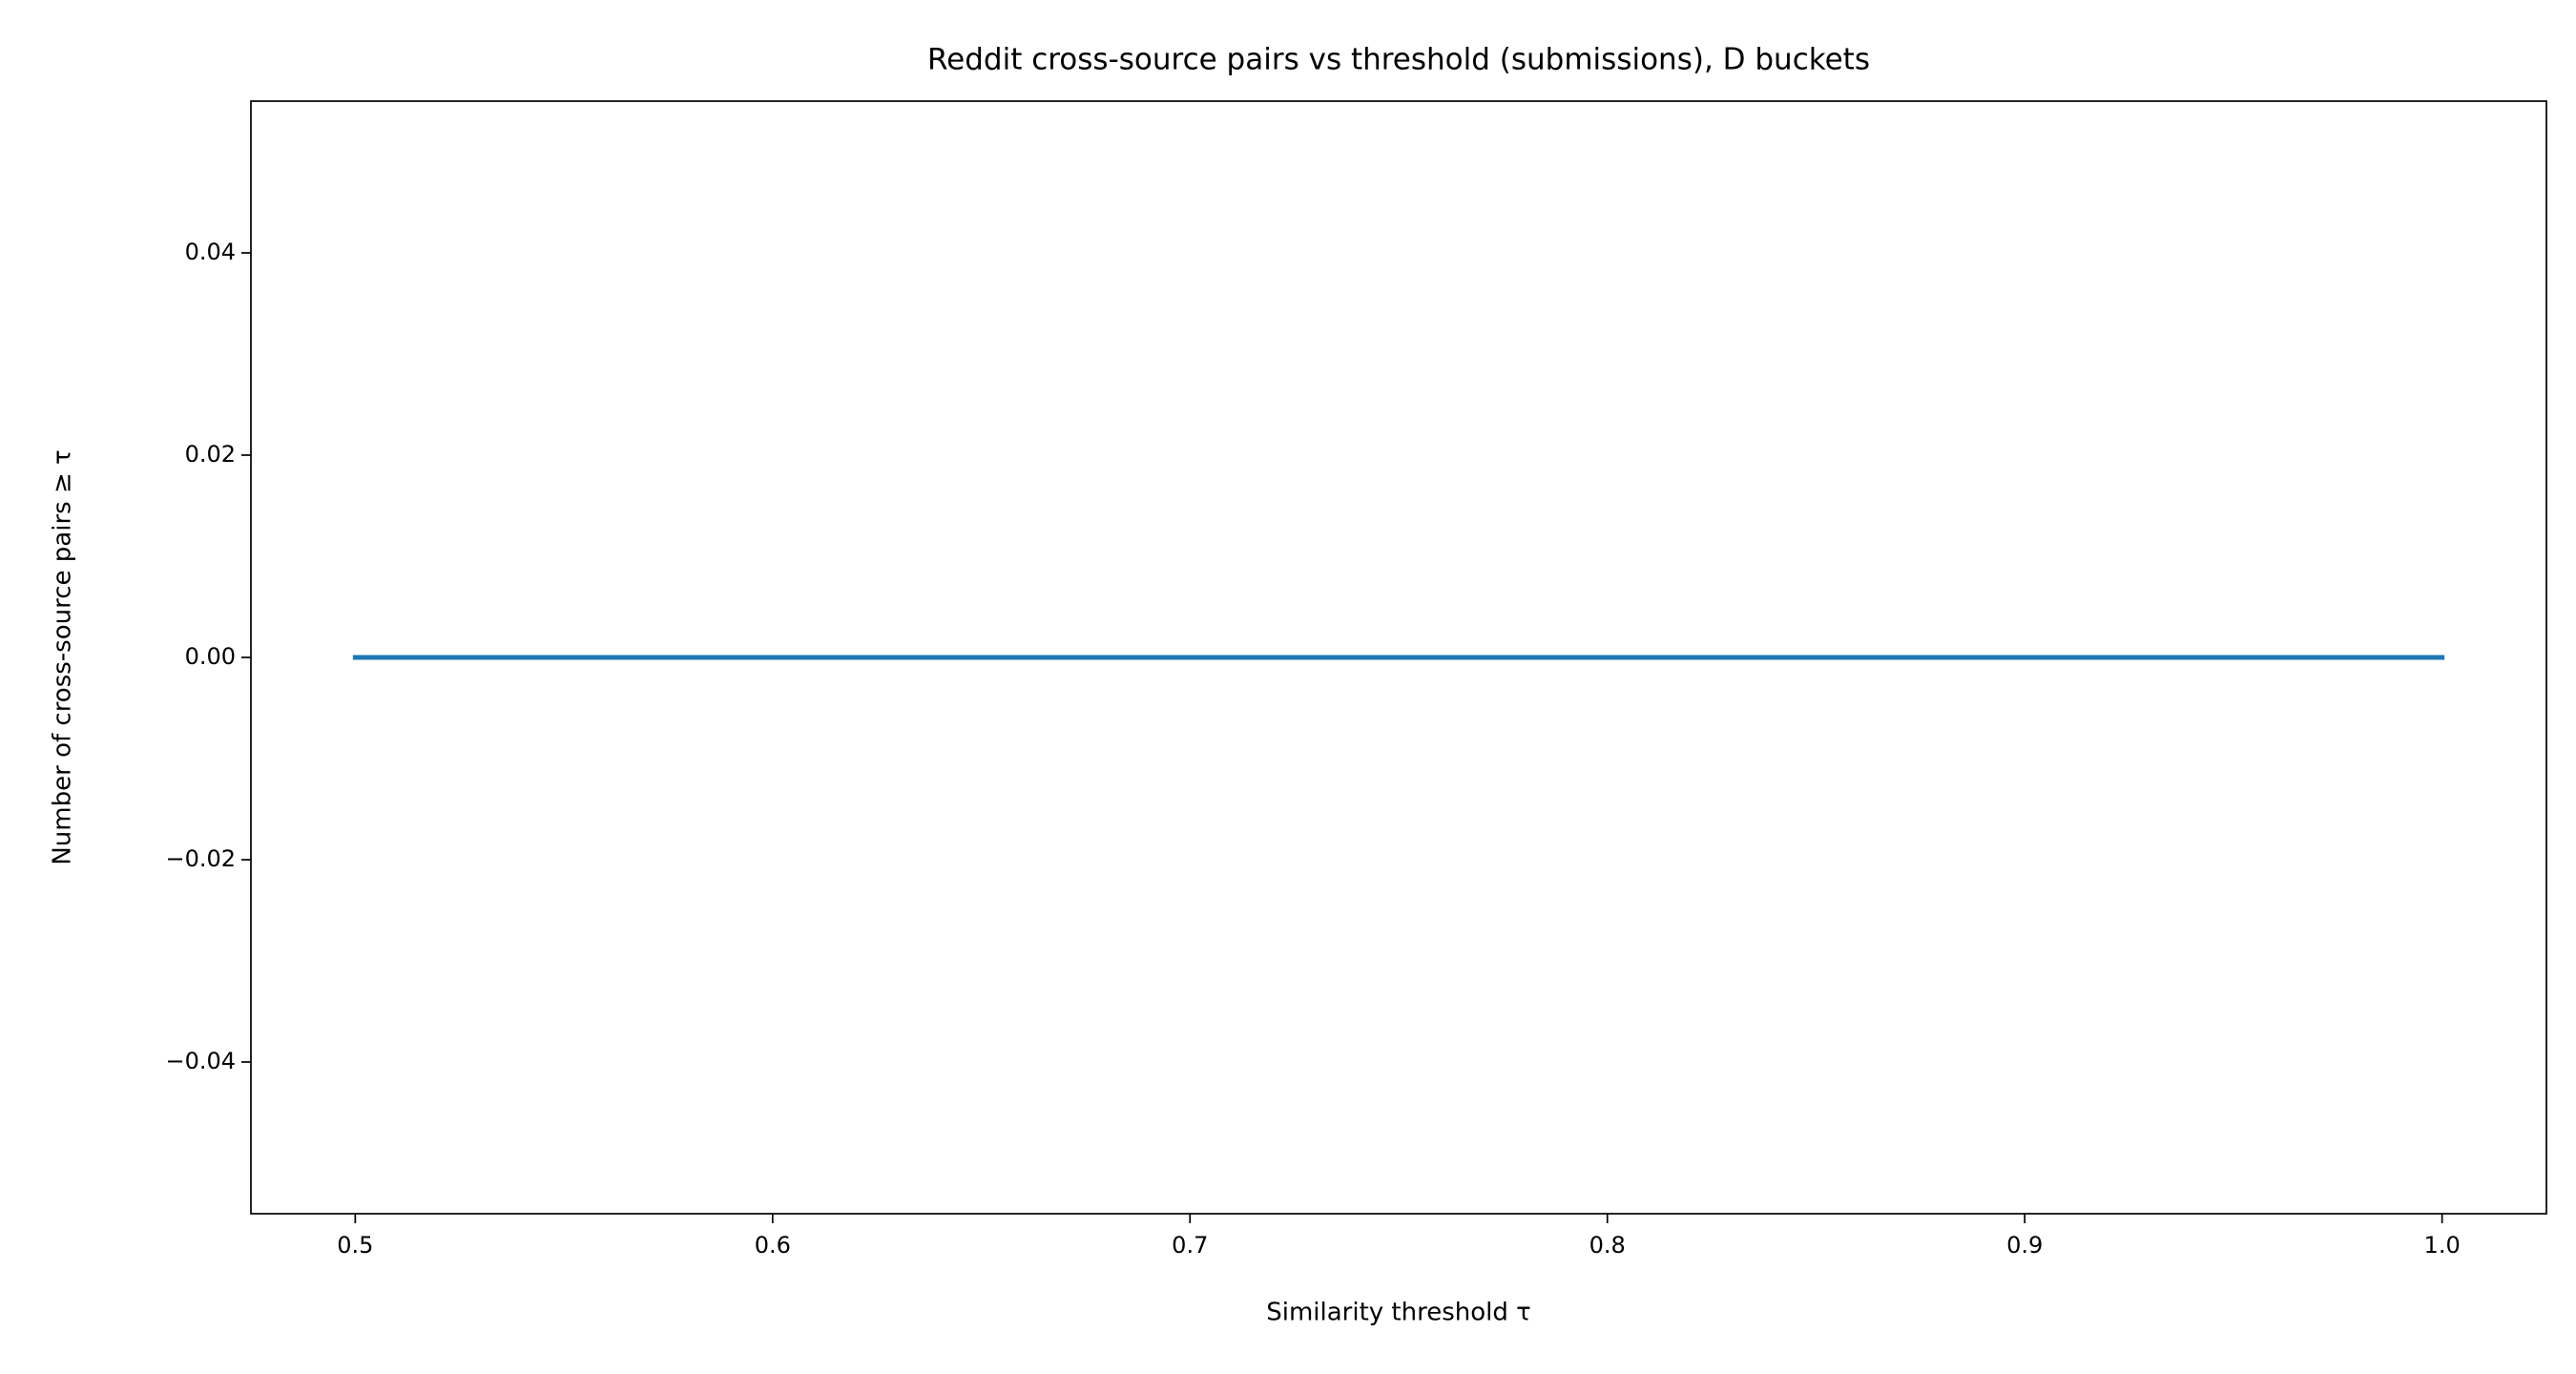  I want to click on y-axis-label: Number of cross-source pairs ≥ τ, so click(63, 656).